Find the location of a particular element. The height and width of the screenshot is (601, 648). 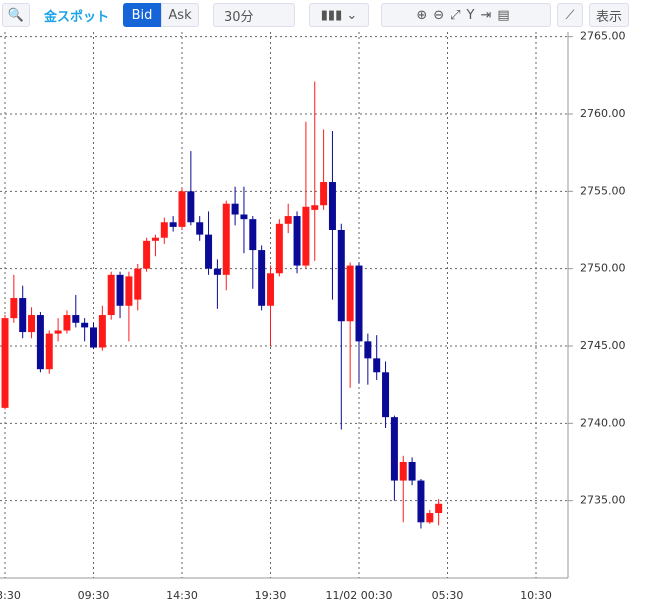

search-button: 🔍 is located at coordinates (16, 15).